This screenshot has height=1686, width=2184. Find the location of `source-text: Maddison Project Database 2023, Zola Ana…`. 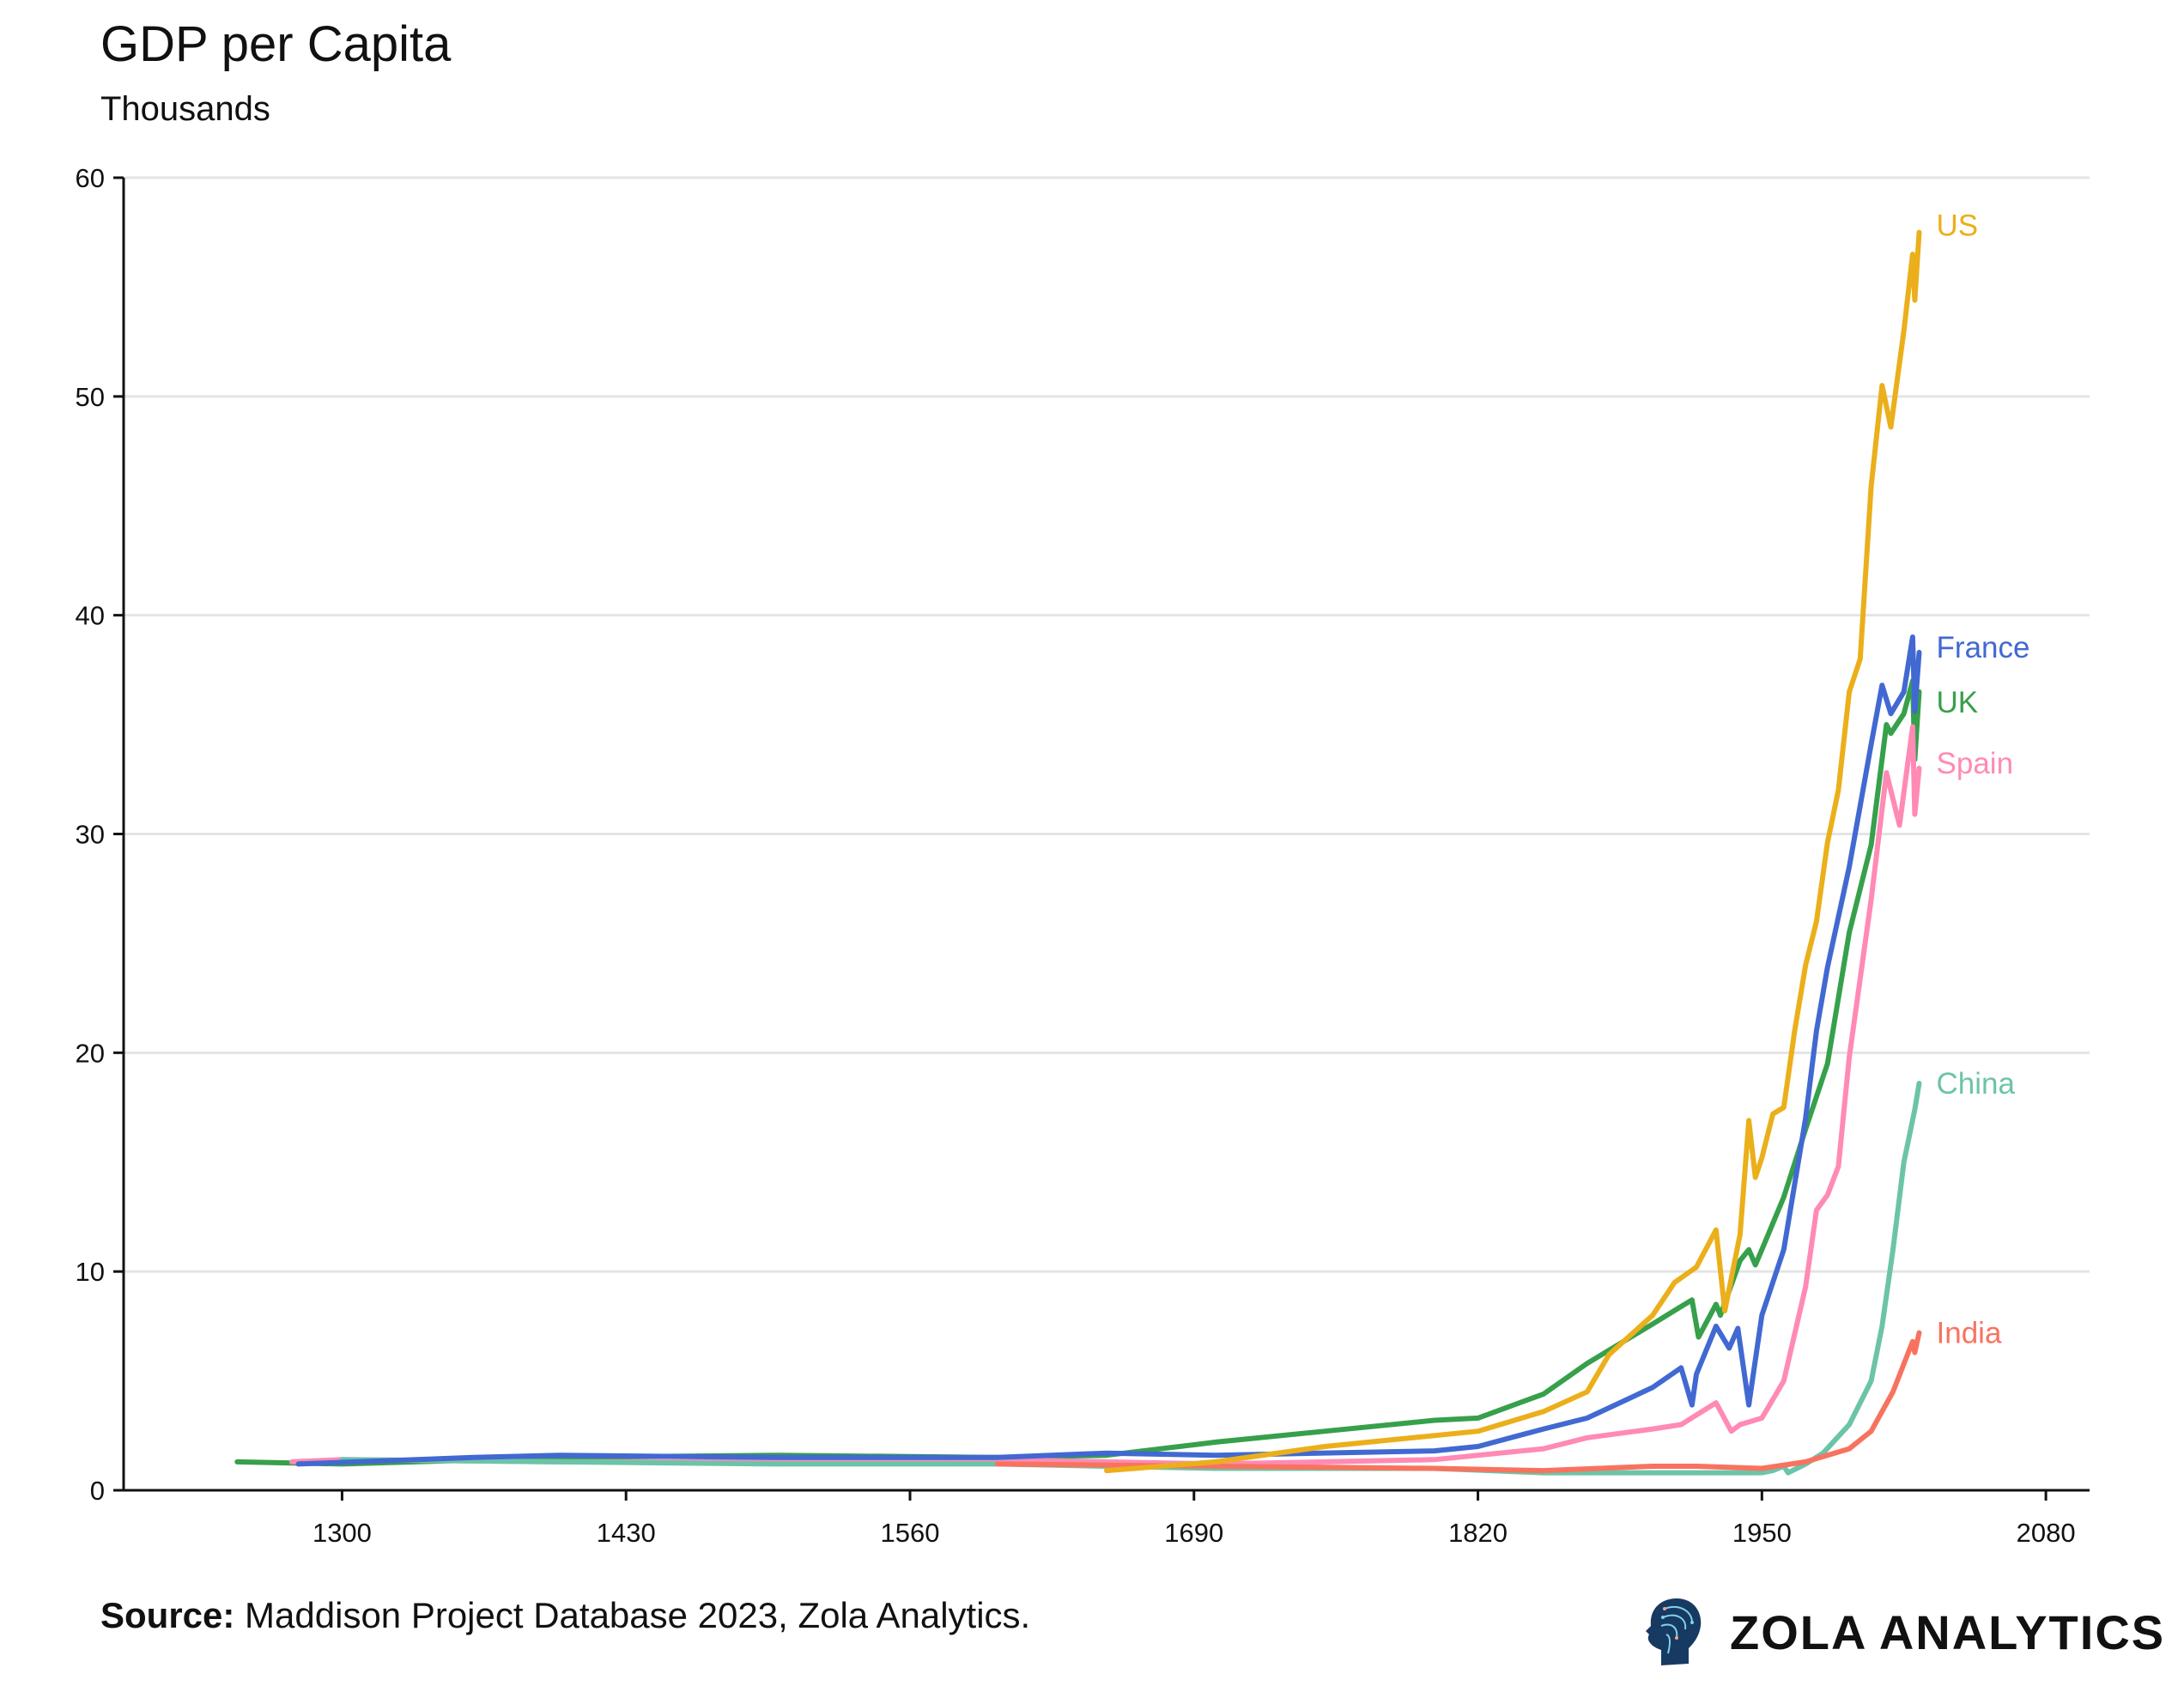

source-text: Maddison Project Database 2023, Zola Ana… is located at coordinates (638, 1615).